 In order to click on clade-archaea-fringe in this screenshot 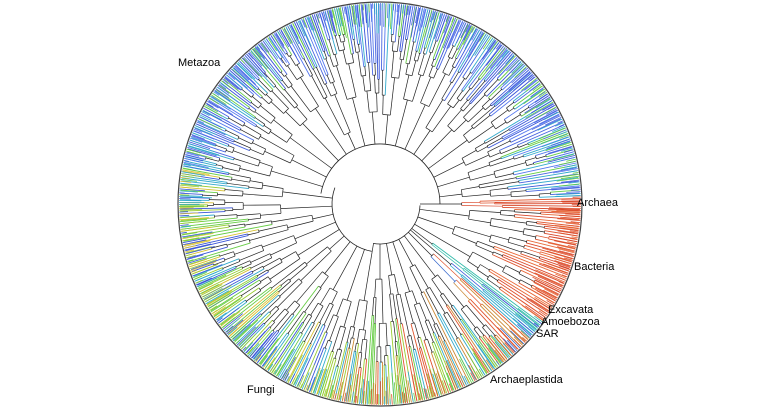, I will do `click(564, 208)`.